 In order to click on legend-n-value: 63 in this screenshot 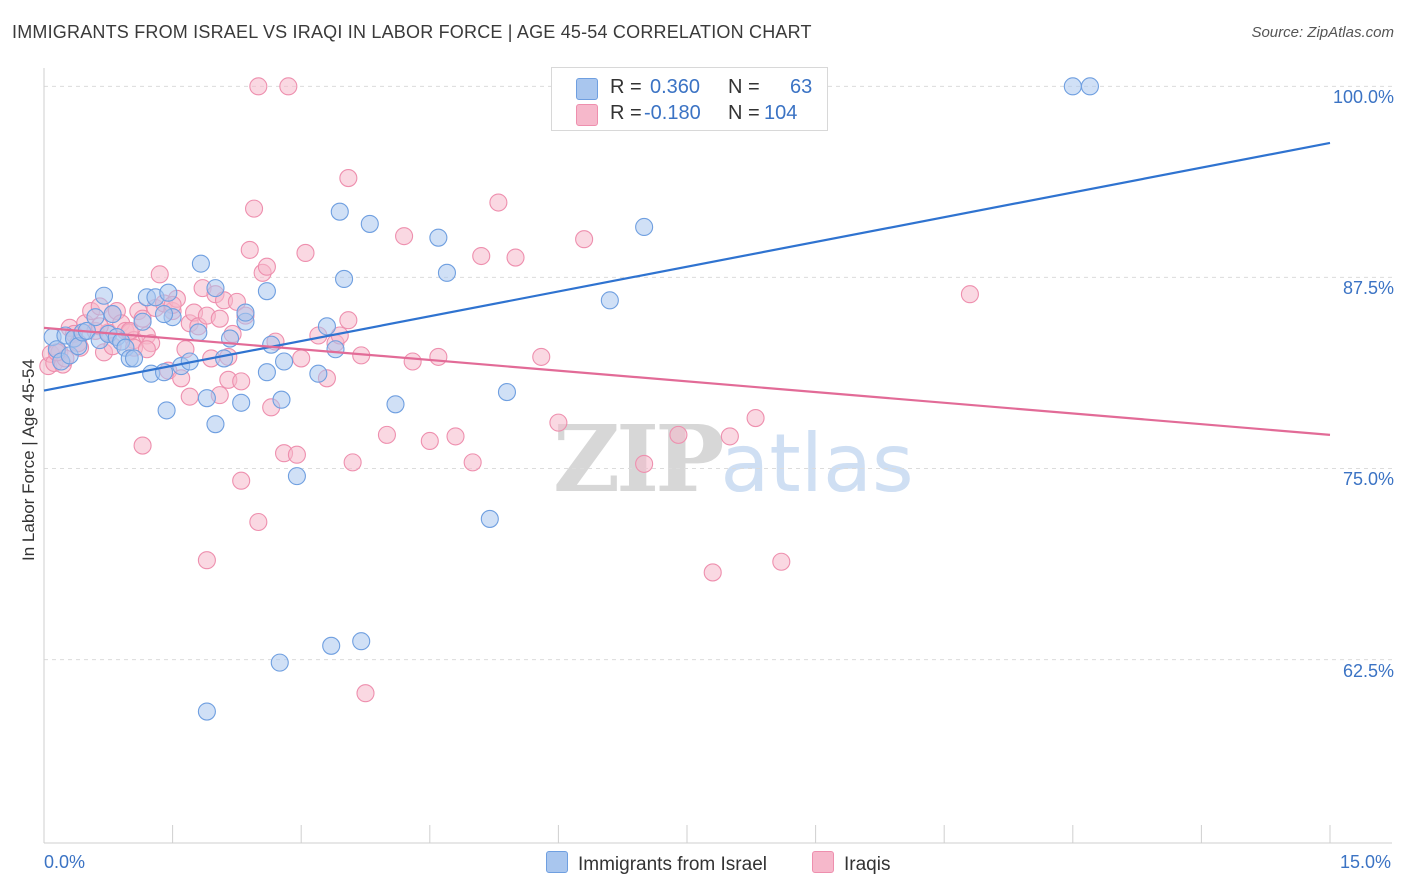, I will do `click(801, 87)`.